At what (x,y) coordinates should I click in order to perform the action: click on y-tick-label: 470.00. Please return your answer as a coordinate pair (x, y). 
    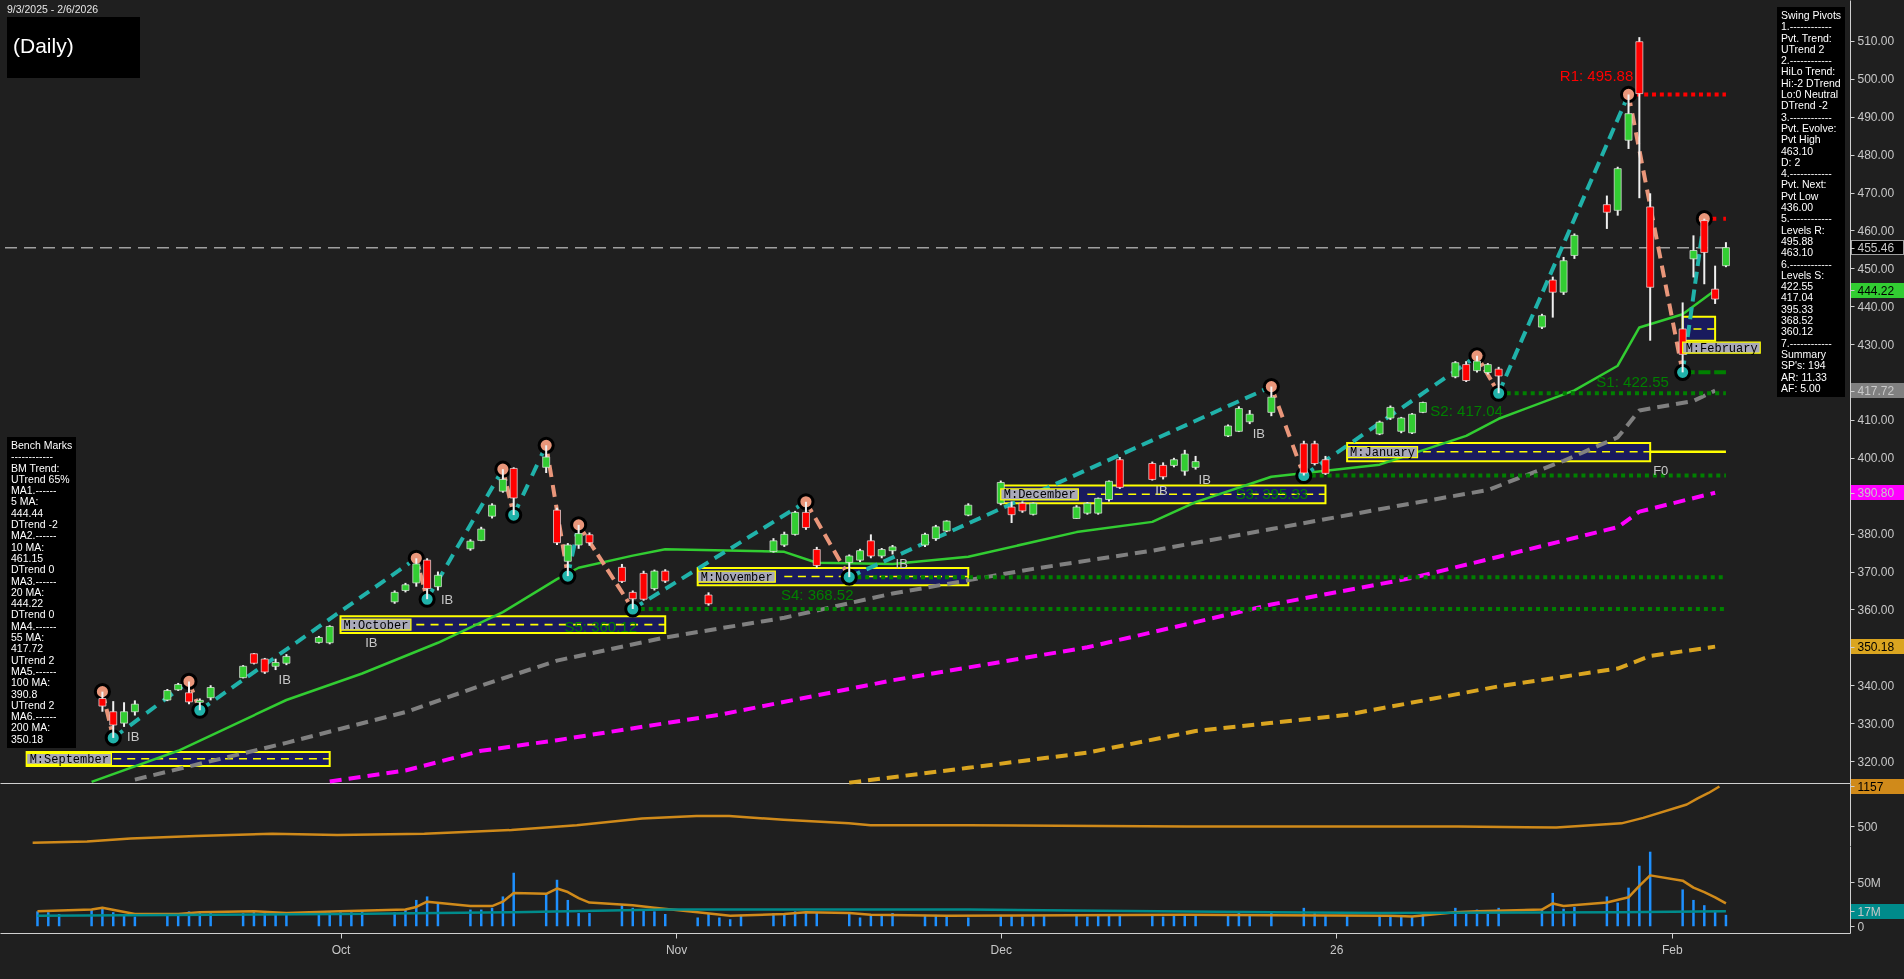
    Looking at the image, I should click on (1876, 193).